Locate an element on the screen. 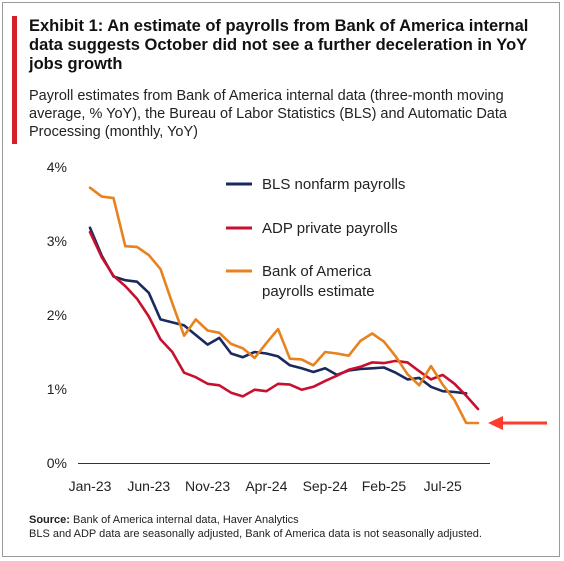 The image size is (564, 561). y-tick-label: 3% is located at coordinates (57, 241).